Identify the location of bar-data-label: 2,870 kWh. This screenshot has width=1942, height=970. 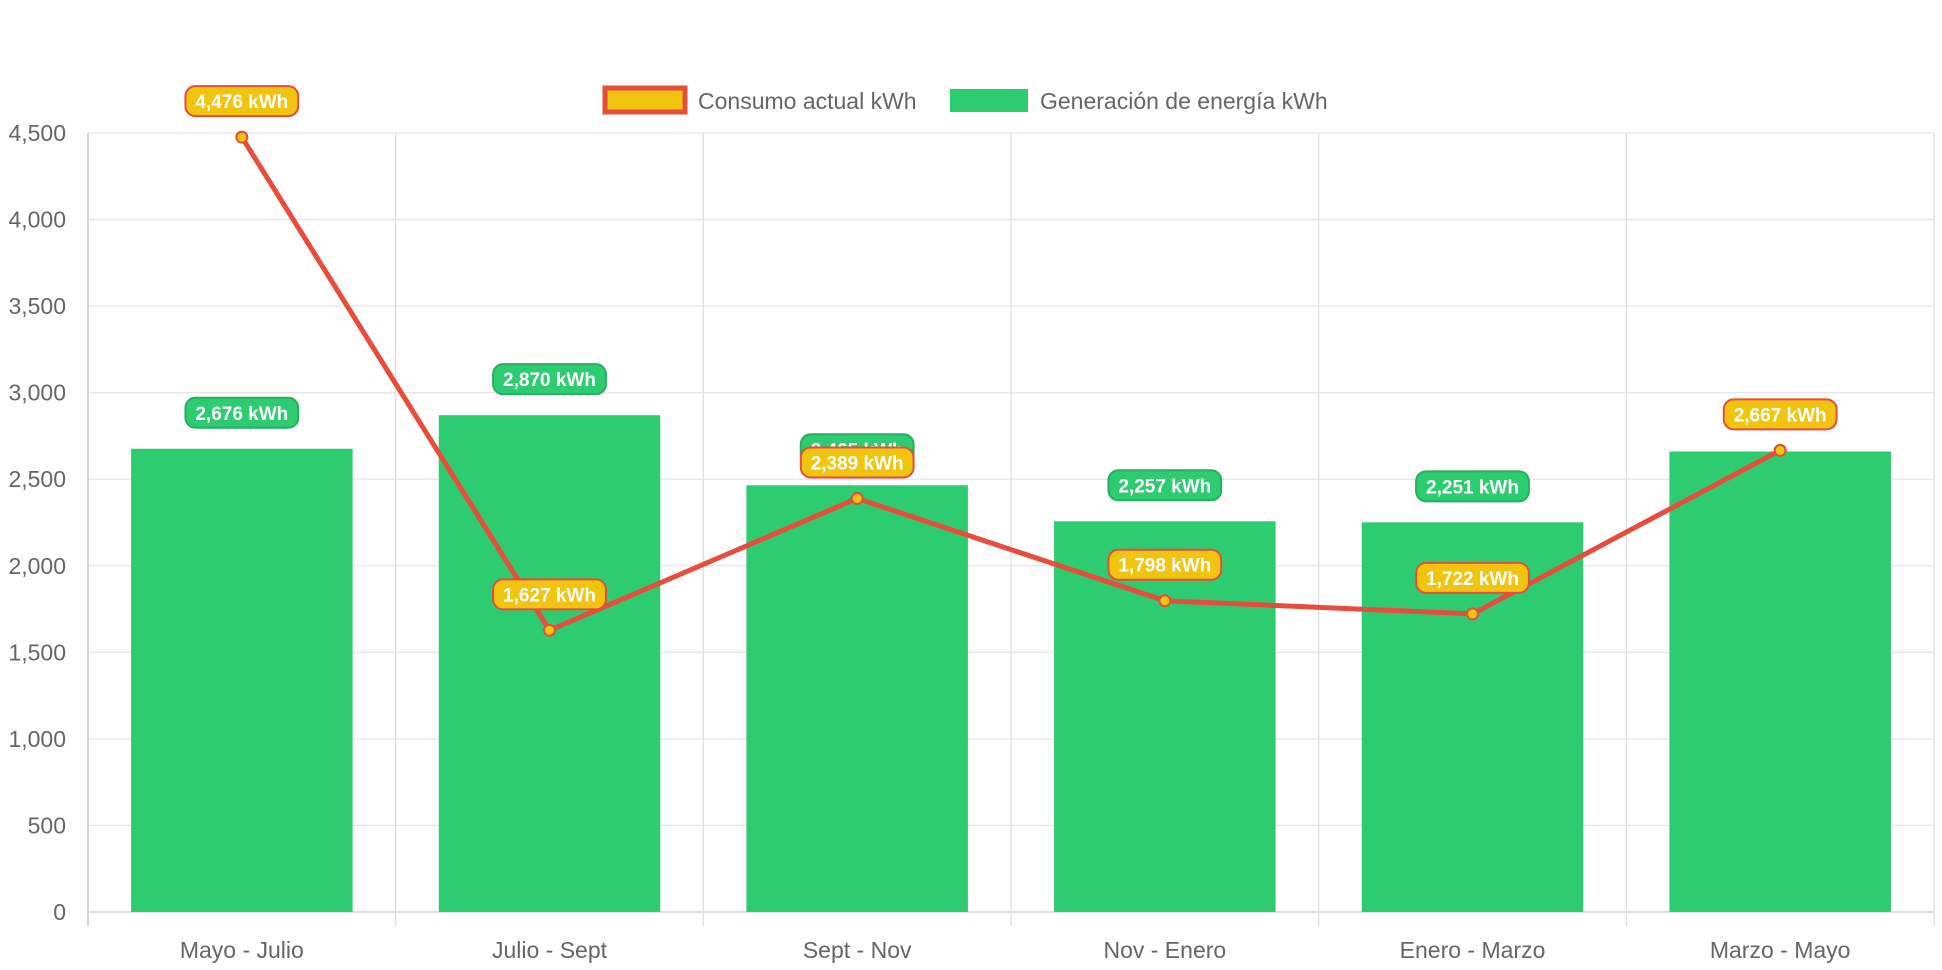
(549, 379).